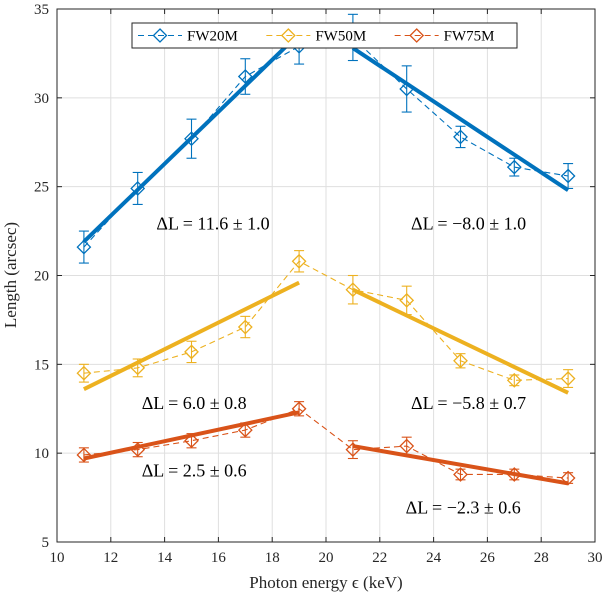 The width and height of the screenshot is (603, 599). What do you see at coordinates (41, 365) in the screenshot?
I see `y-tick-label: 15` at bounding box center [41, 365].